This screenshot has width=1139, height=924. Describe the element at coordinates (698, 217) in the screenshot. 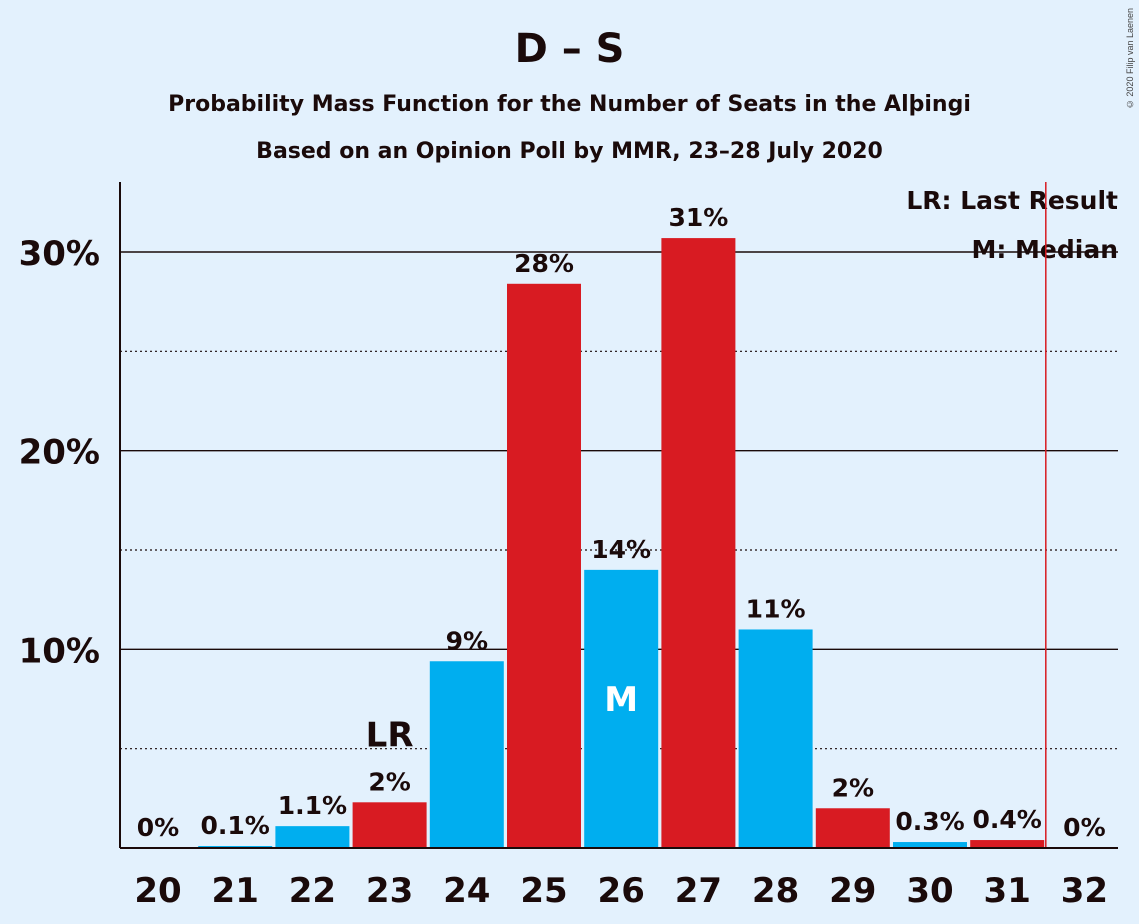

I see `data-label: 31%` at that location.